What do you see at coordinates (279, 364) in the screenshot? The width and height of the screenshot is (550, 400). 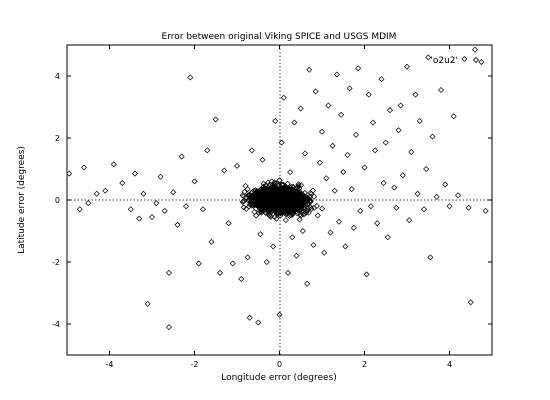 I see `x-tick-label: 0` at bounding box center [279, 364].